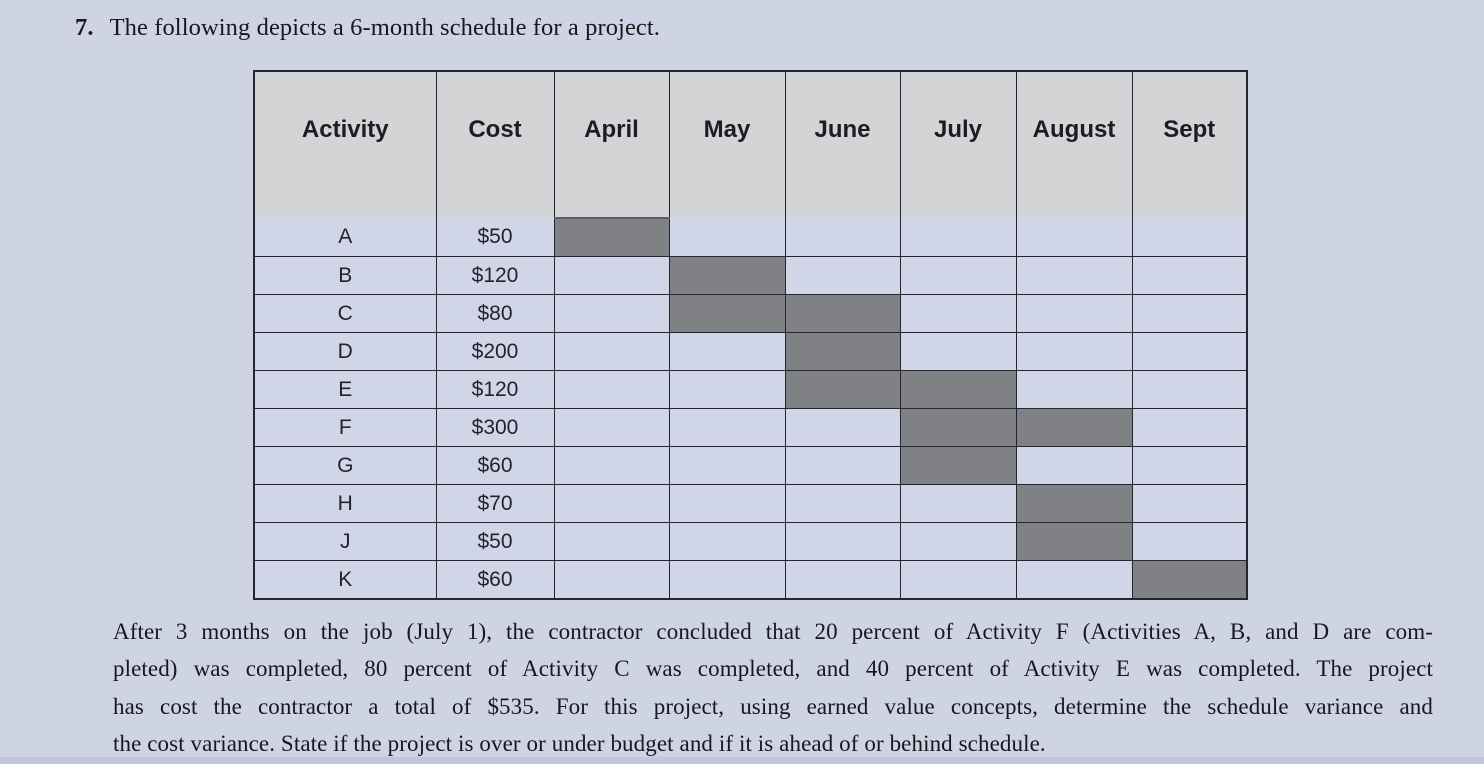 The width and height of the screenshot is (1484, 764). I want to click on column-header-may: May, so click(727, 144).